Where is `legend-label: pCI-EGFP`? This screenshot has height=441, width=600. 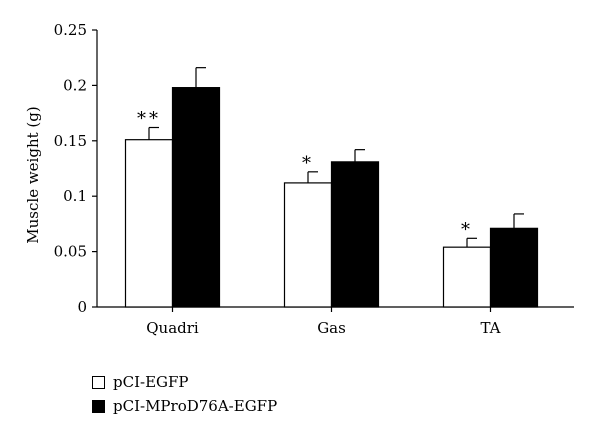 legend-label: pCI-EGFP is located at coordinates (151, 382).